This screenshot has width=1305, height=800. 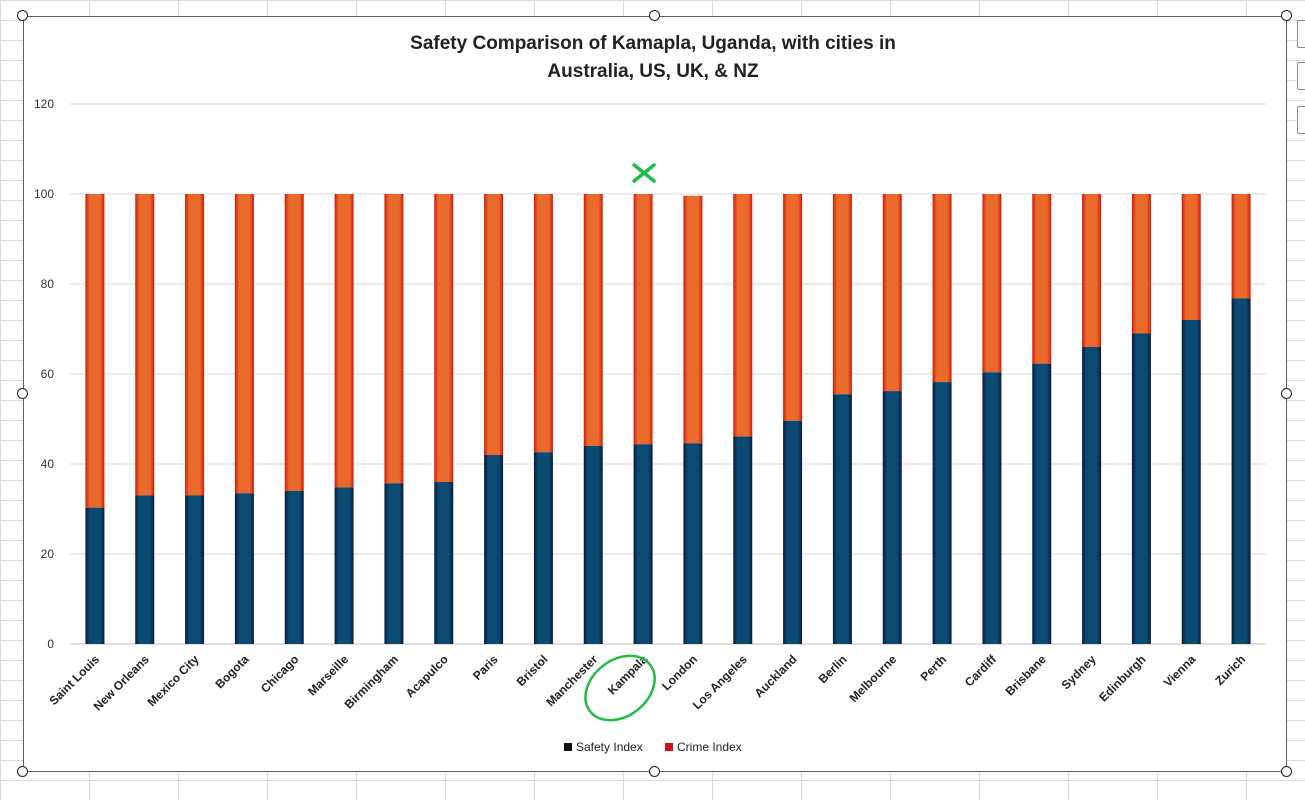 What do you see at coordinates (981, 671) in the screenshot?
I see `x-label-cardiff: Cardiff` at bounding box center [981, 671].